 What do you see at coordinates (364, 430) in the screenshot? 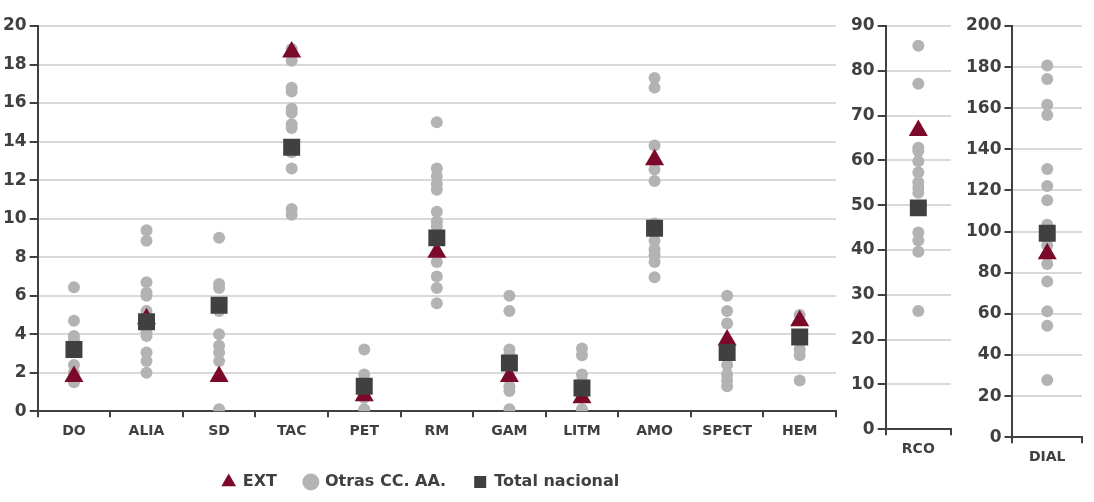
I see `x-tick-label: PET` at bounding box center [364, 430].